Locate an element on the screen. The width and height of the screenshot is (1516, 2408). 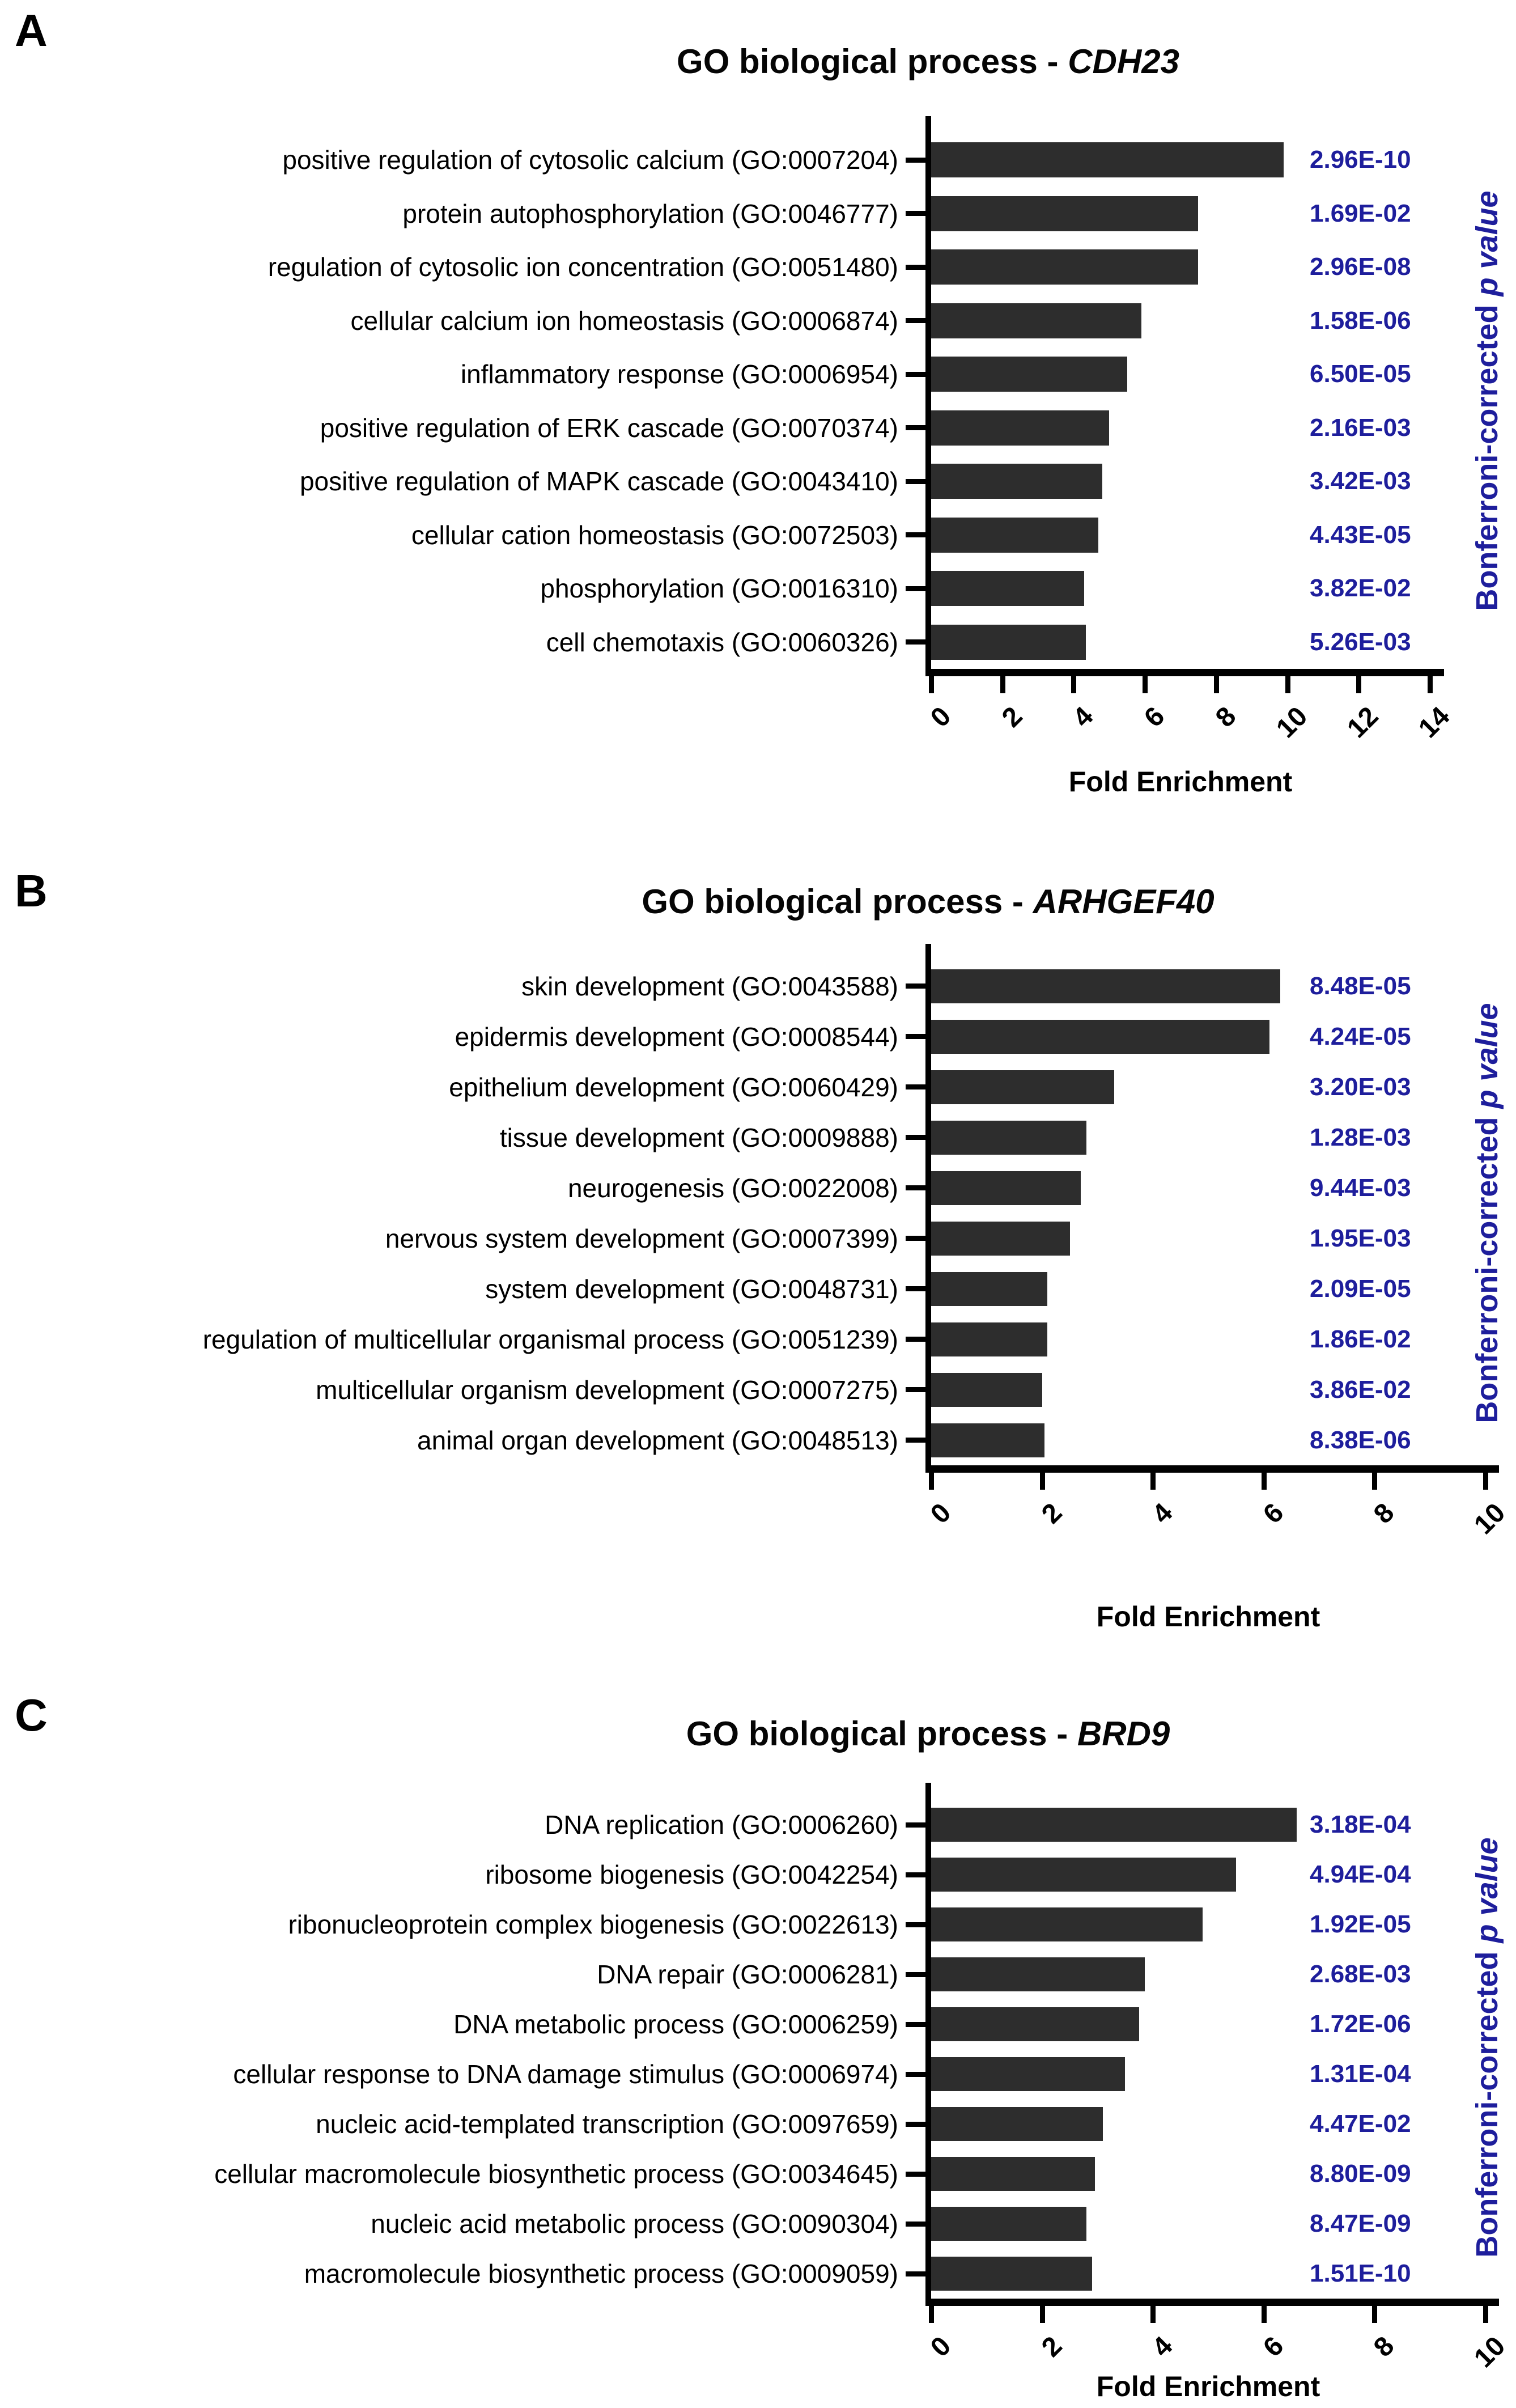
bar-row: cell chemotaxis (GO:0060326) 5.26E-03 is located at coordinates (715, 642).